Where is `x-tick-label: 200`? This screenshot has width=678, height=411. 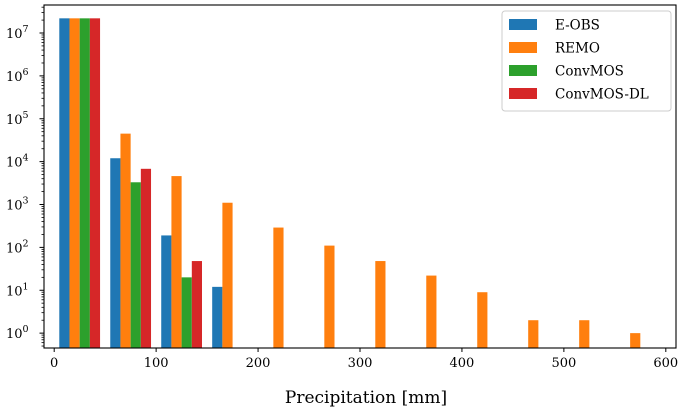
x-tick-label: 200 is located at coordinates (258, 363).